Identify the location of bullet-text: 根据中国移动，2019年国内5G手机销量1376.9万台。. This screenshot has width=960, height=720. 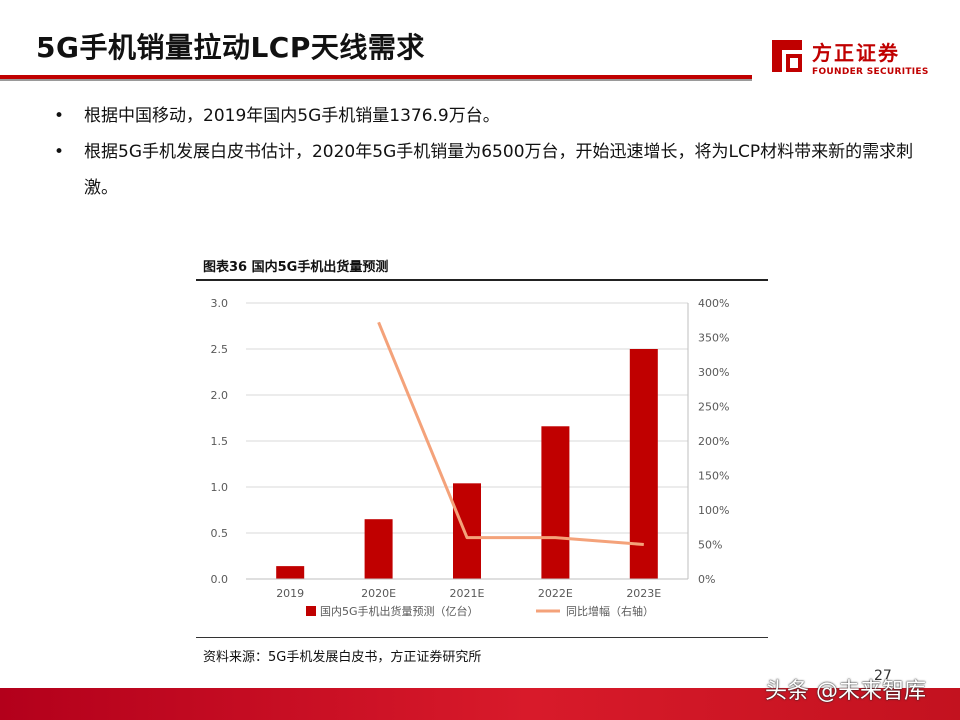
(292, 116).